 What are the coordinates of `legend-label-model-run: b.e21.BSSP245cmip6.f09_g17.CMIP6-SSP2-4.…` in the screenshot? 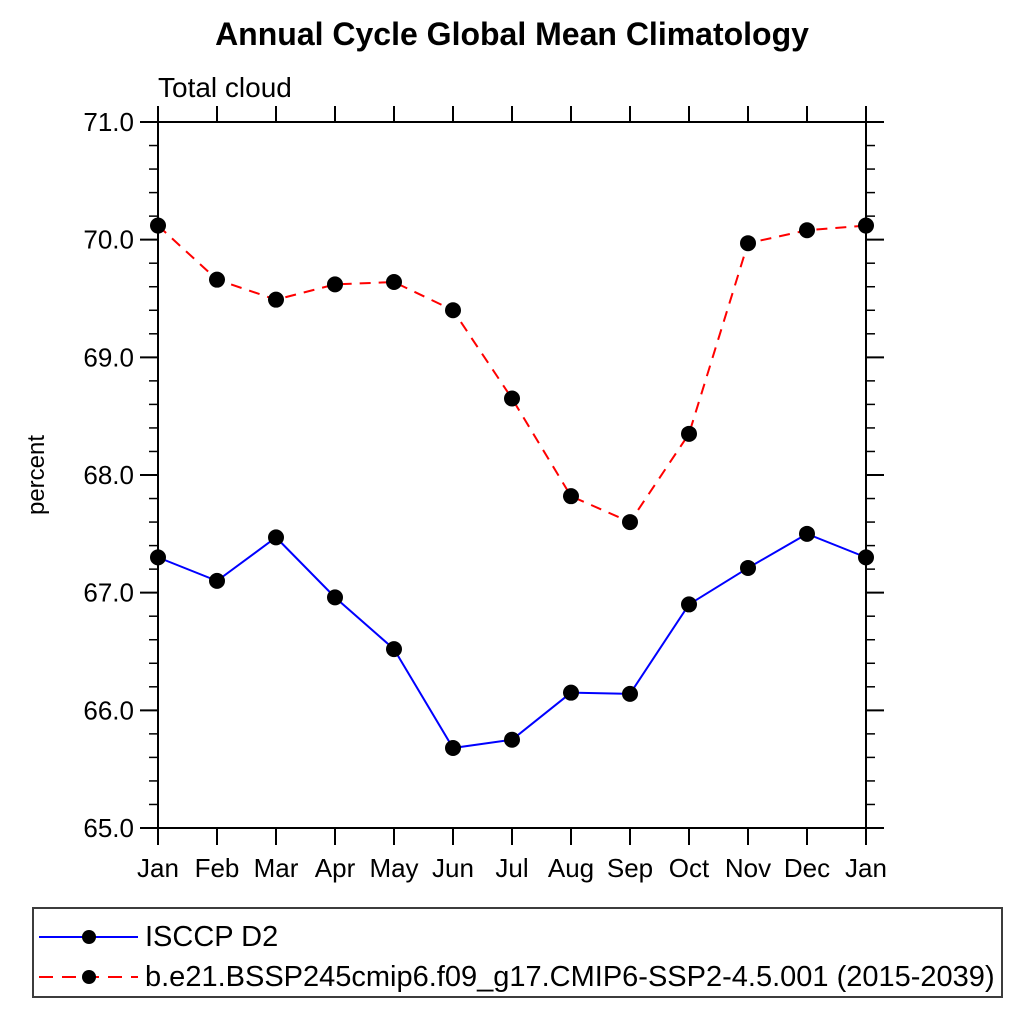 It's located at (570, 976).